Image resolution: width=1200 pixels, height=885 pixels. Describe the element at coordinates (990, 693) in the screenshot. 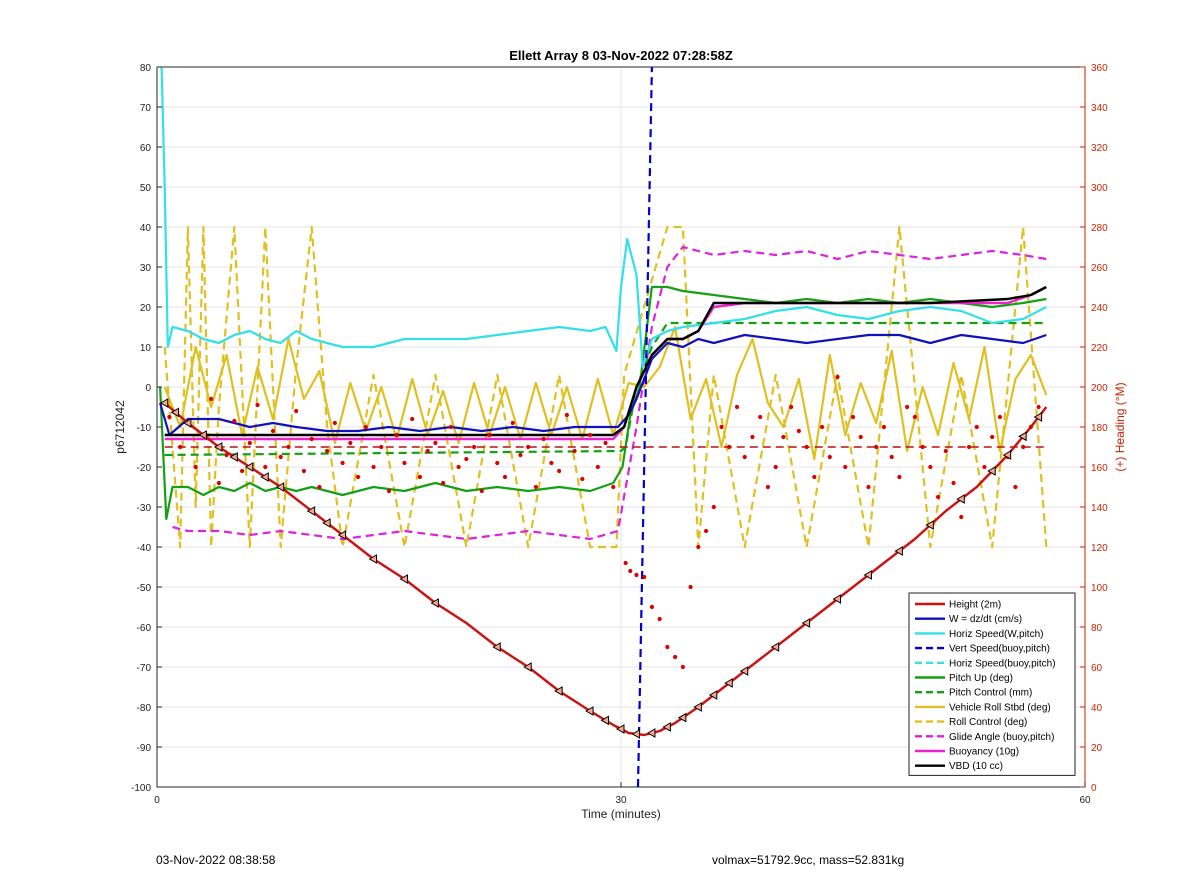

I see `legend-entry-label: Pitch Control (mm)` at that location.